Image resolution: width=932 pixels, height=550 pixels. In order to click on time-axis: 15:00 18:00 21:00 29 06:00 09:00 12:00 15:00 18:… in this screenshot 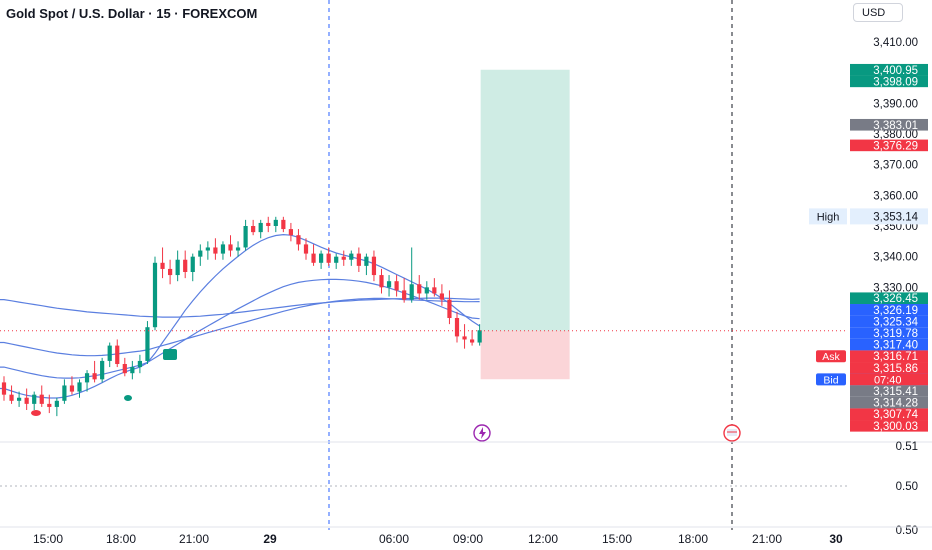, I will do `click(466, 536)`.